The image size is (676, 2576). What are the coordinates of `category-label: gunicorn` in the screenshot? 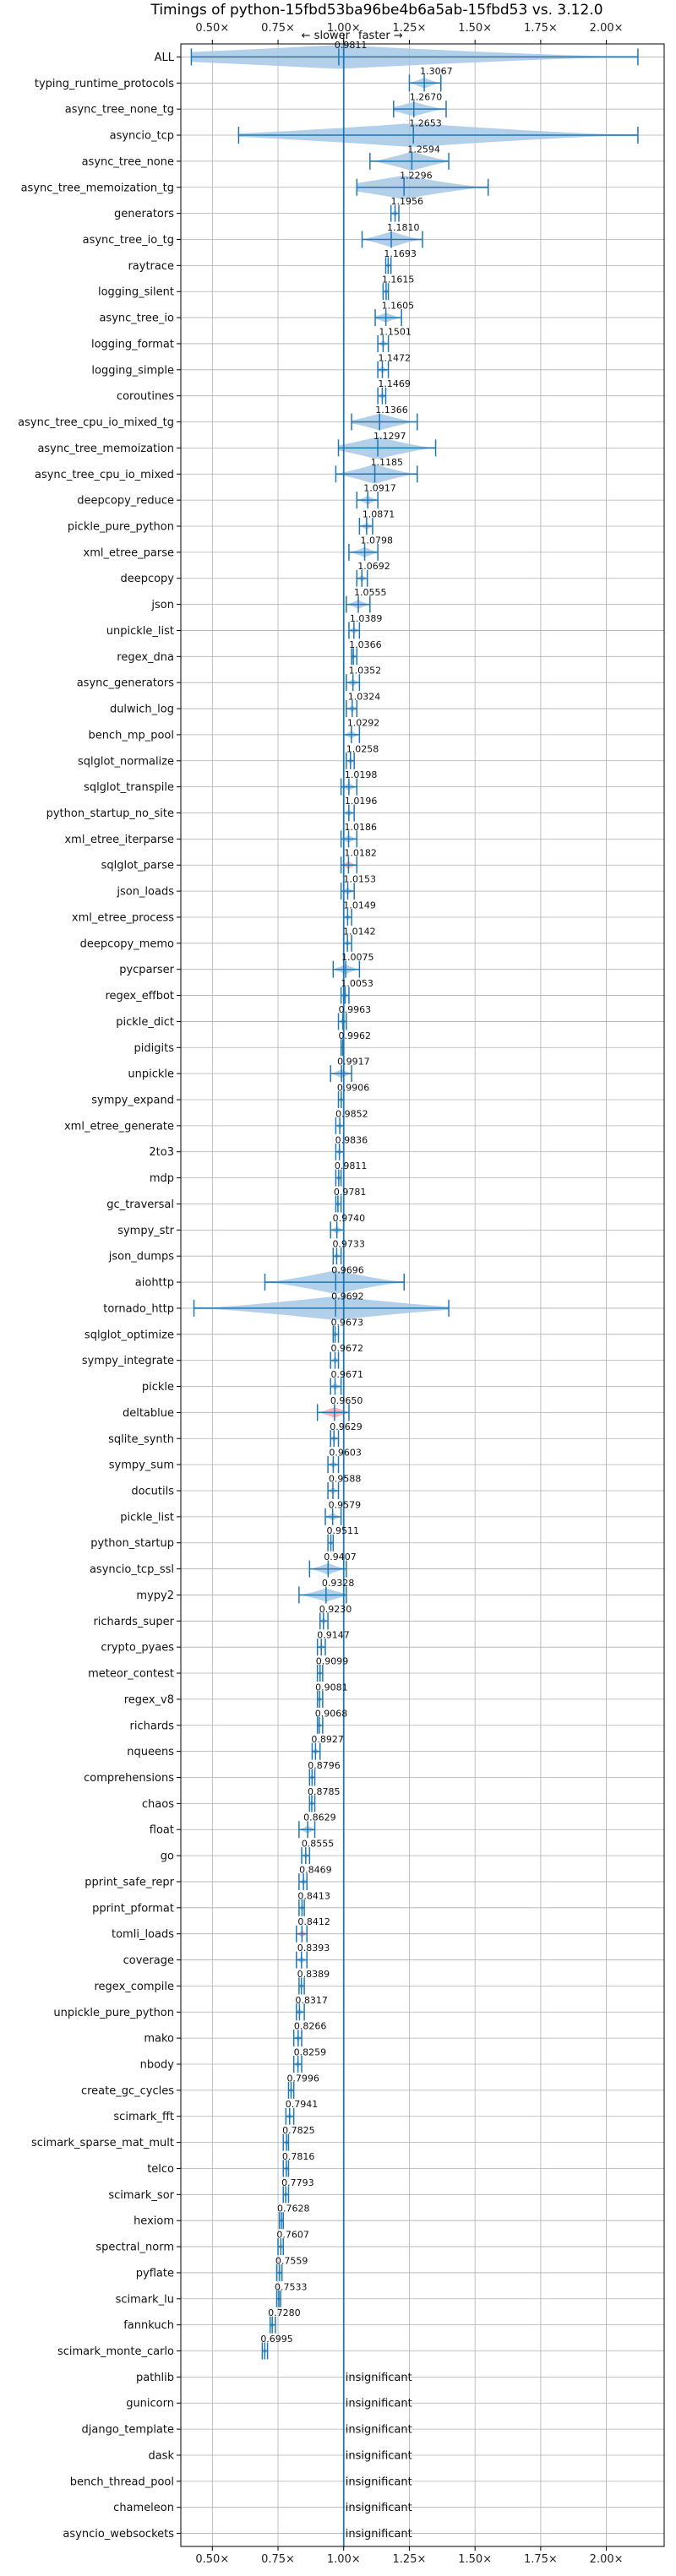 It's located at (150, 2404).